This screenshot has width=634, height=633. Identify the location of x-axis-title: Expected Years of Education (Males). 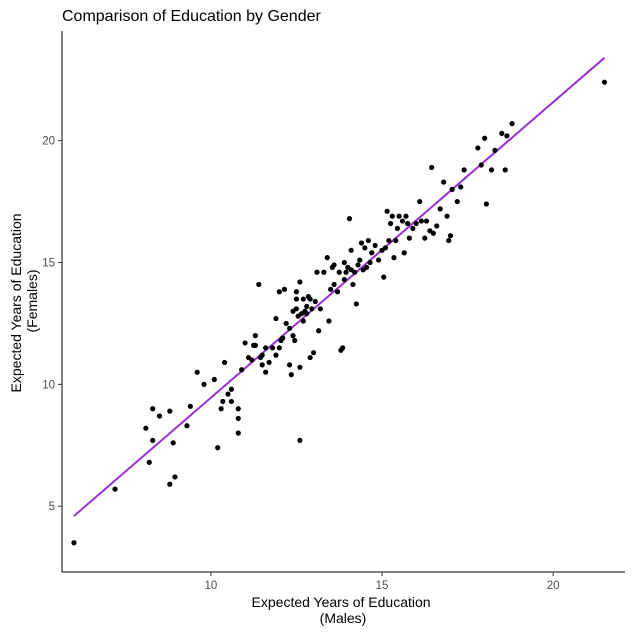
(343, 610).